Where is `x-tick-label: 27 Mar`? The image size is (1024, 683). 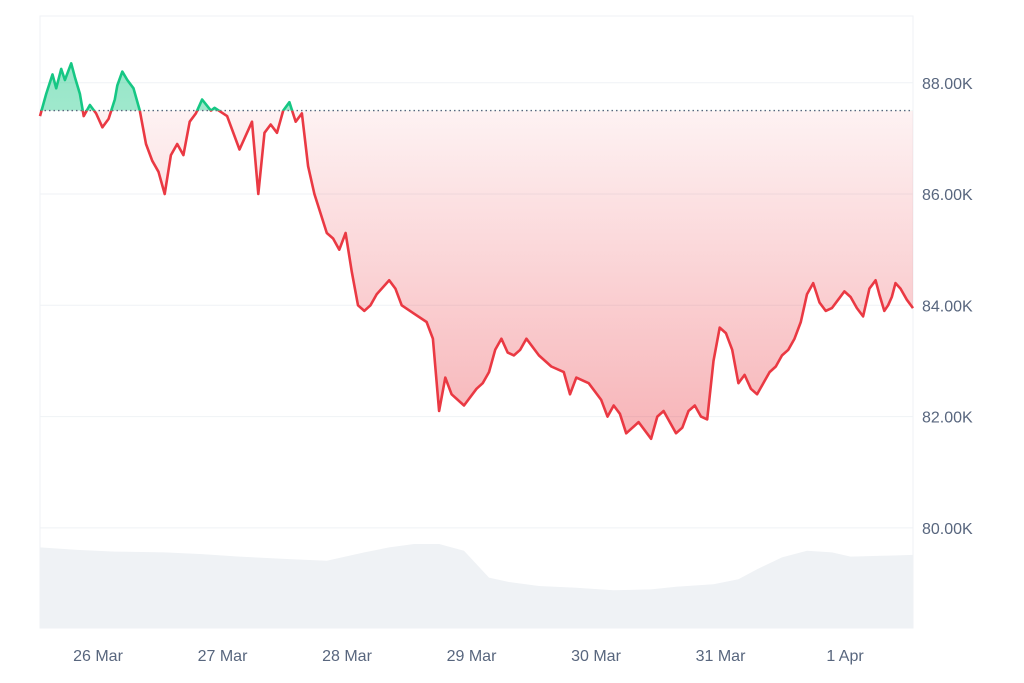 x-tick-label: 27 Mar is located at coordinates (223, 656).